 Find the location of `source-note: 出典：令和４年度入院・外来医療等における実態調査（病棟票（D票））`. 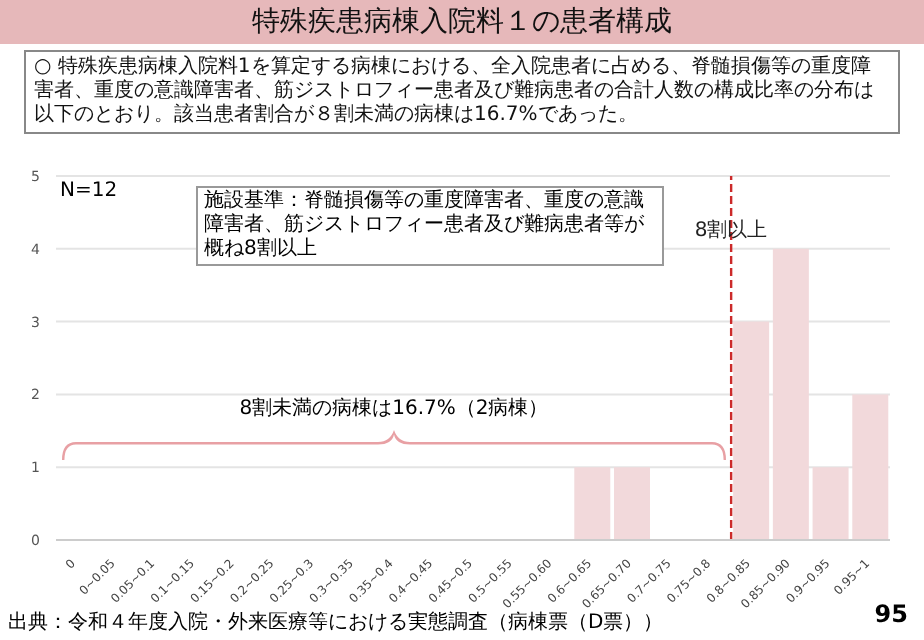

source-note: 出典：令和４年度入院・外来医療等における実態調査（病棟票（D票）） is located at coordinates (336, 622).